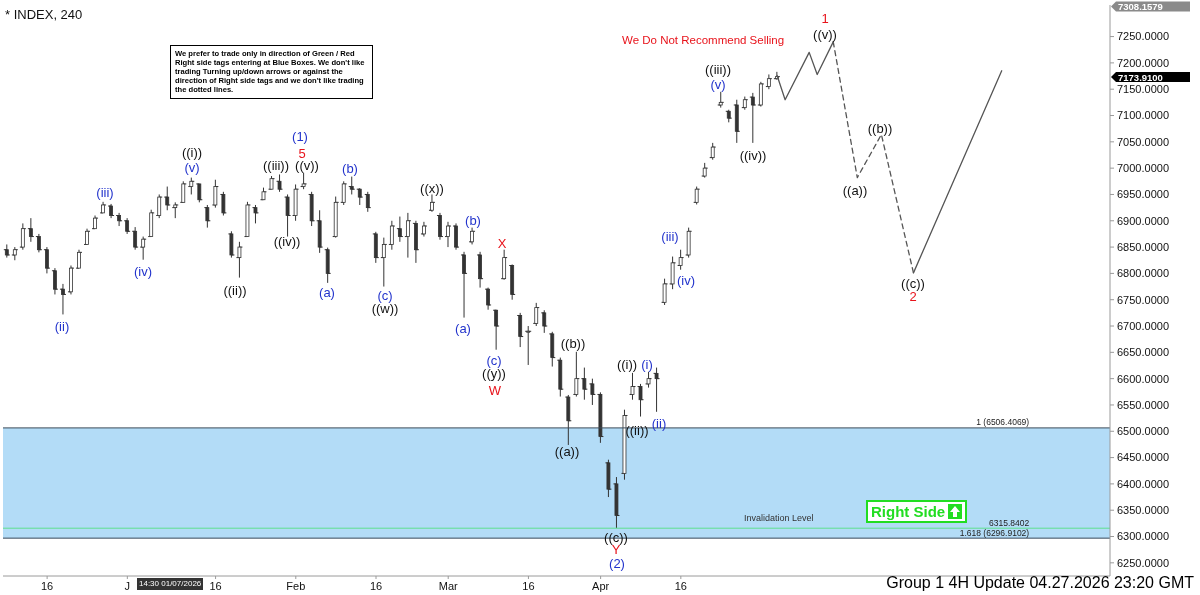 The width and height of the screenshot is (1200, 595). What do you see at coordinates (276, 165) in the screenshot?
I see `annotation: ((iii))` at bounding box center [276, 165].